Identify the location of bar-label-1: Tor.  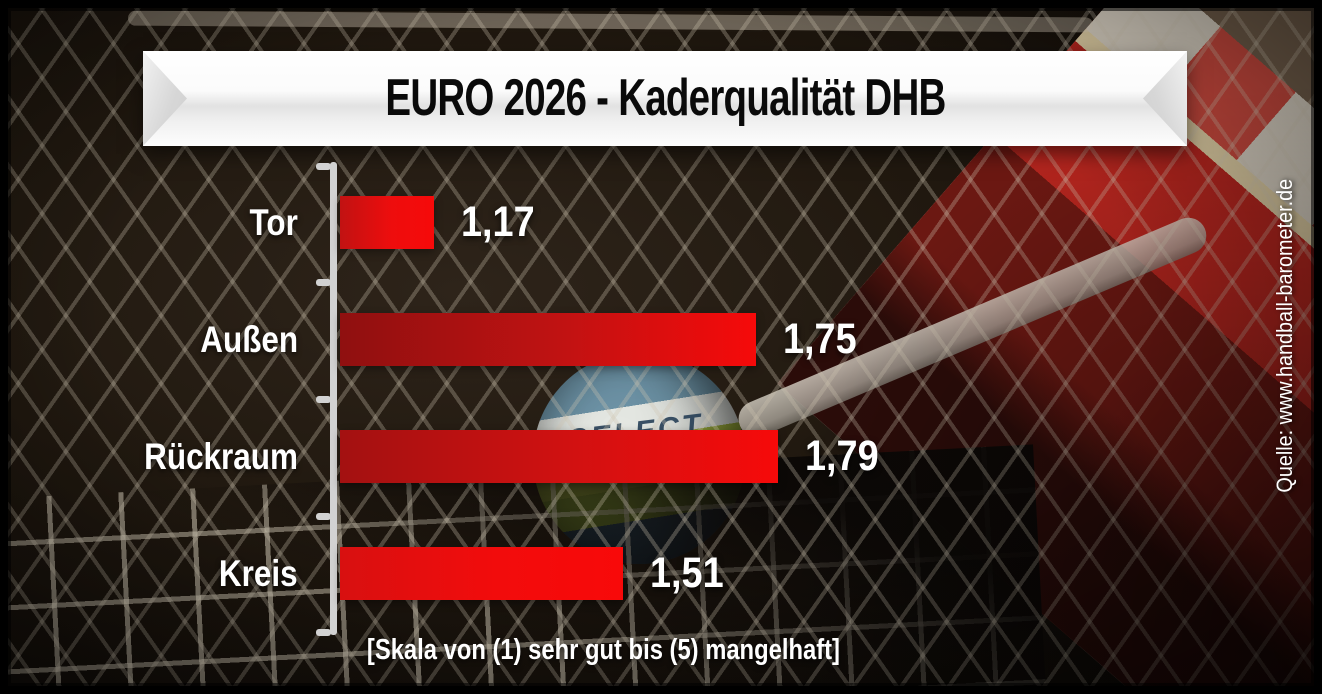
(273, 222).